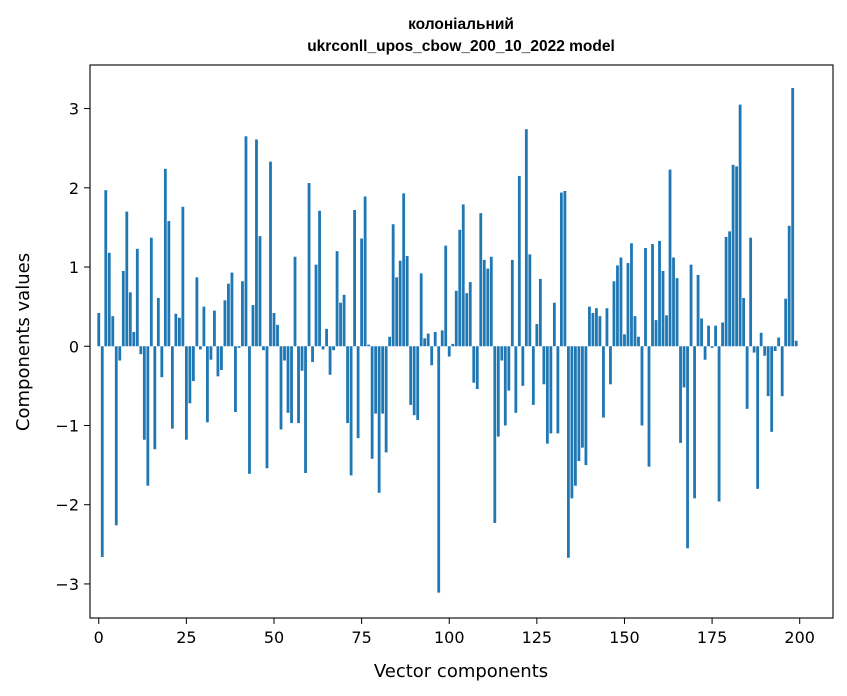 The height and width of the screenshot is (696, 847). Describe the element at coordinates (712, 637) in the screenshot. I see `x-tick-label: 175` at that location.